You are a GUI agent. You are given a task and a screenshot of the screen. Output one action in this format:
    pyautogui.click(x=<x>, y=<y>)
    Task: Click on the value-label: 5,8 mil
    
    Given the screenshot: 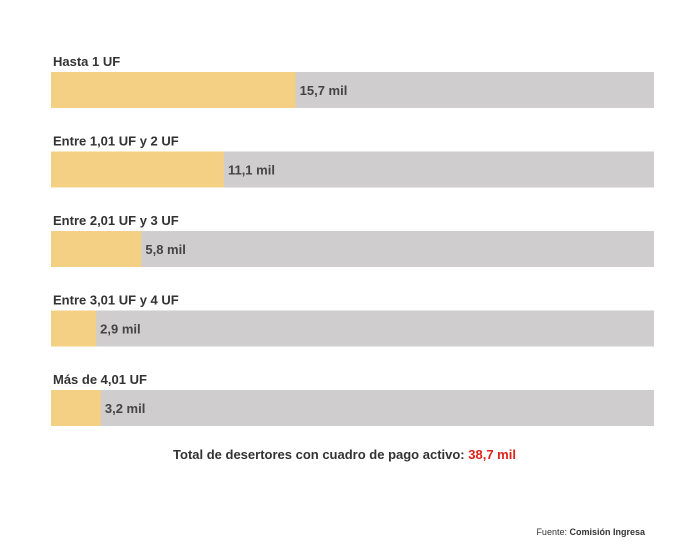 What is the action you would take?
    pyautogui.click(x=165, y=249)
    